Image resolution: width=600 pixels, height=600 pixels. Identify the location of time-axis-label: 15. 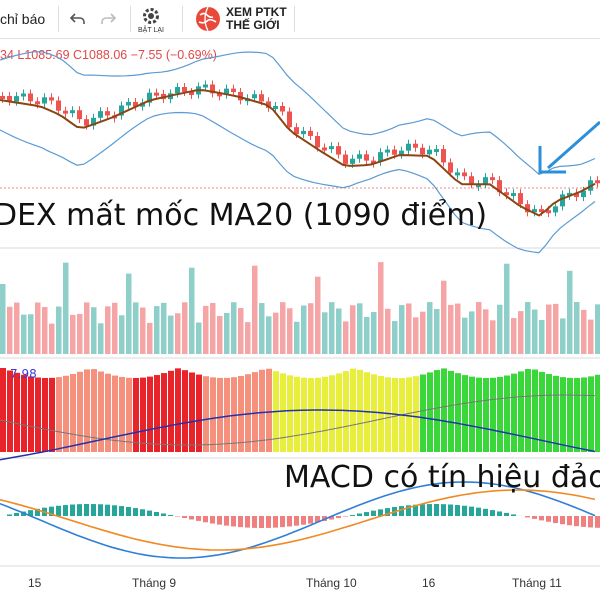
(35, 583).